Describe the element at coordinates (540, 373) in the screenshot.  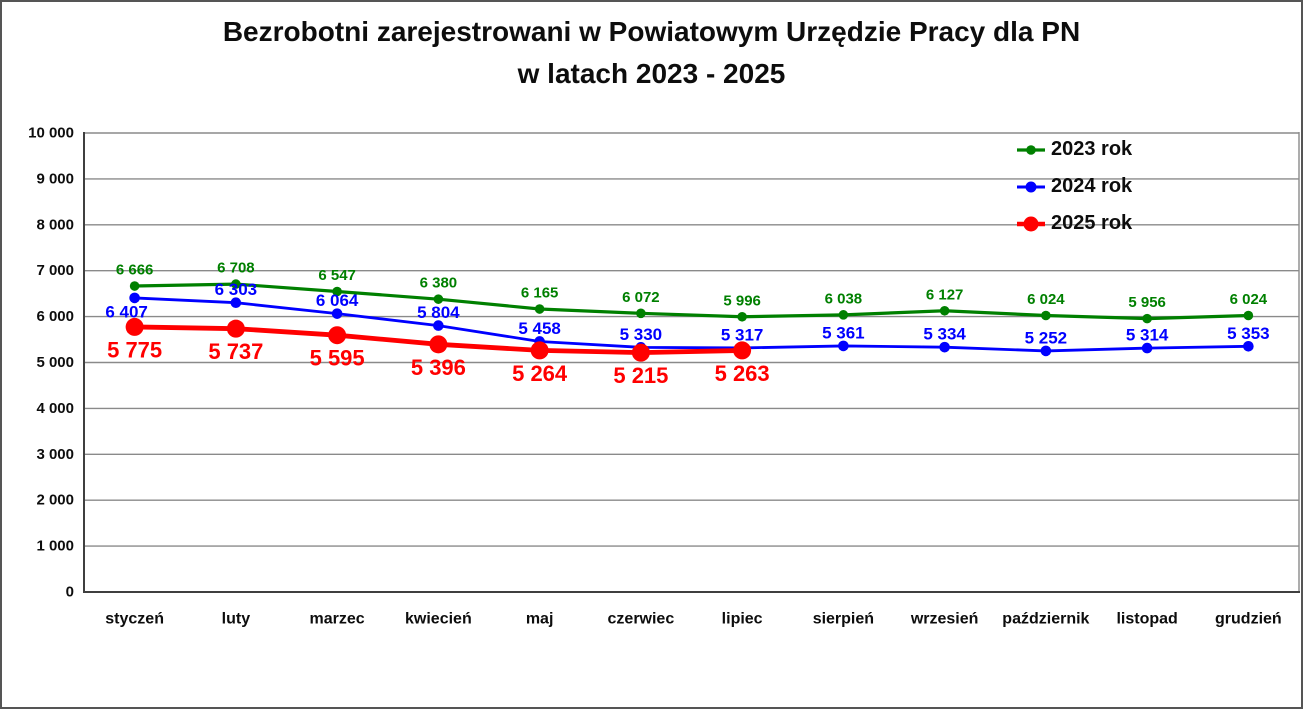
I see `data-label: 5 264` at that location.